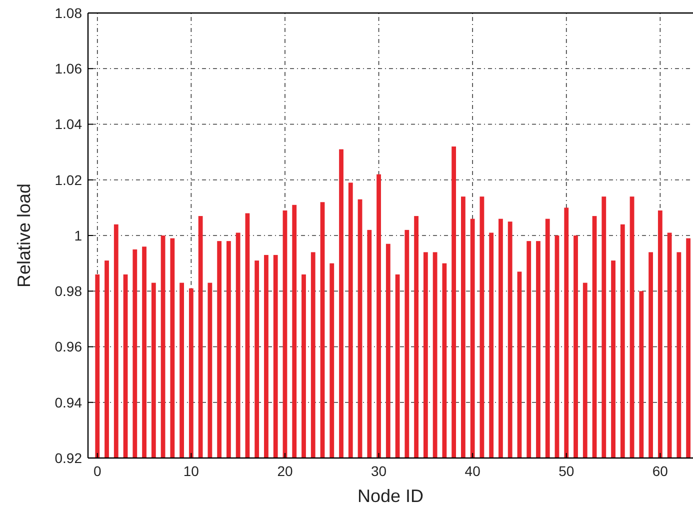 Image resolution: width=693 pixels, height=510 pixels. I want to click on y-tick-label: 0.94, so click(68, 402).